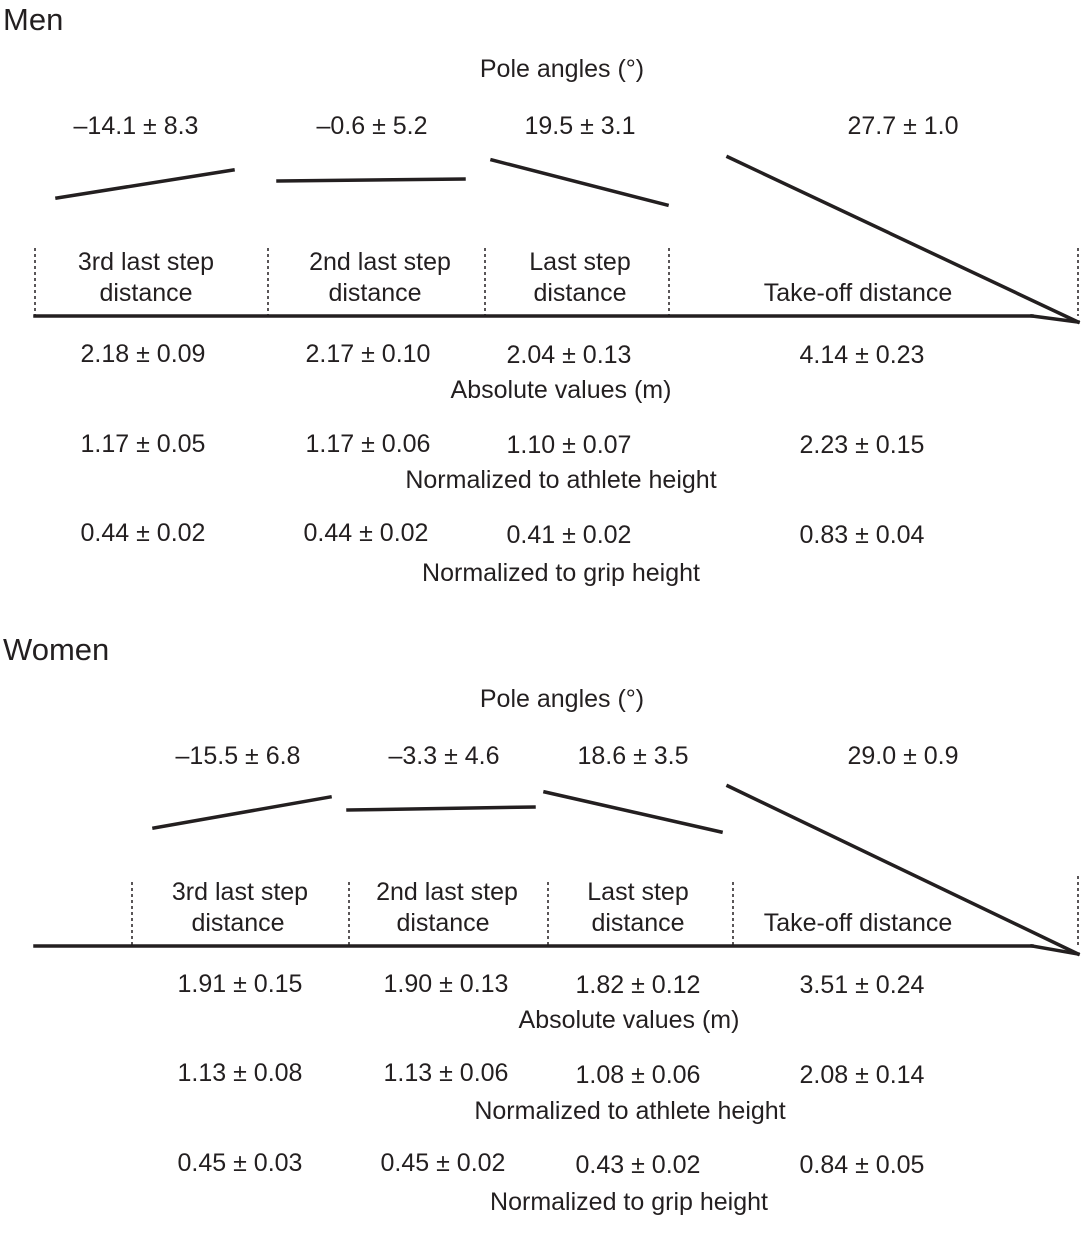  What do you see at coordinates (580, 126) in the screenshot?
I see `pole-angle-last: 19.5 ± 3.1` at bounding box center [580, 126].